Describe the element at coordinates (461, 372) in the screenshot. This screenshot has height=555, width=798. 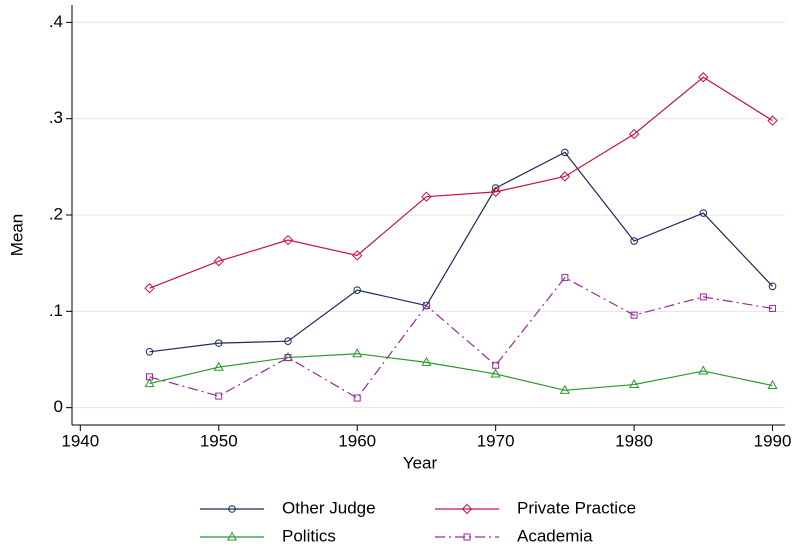
I see `series-line` at that location.